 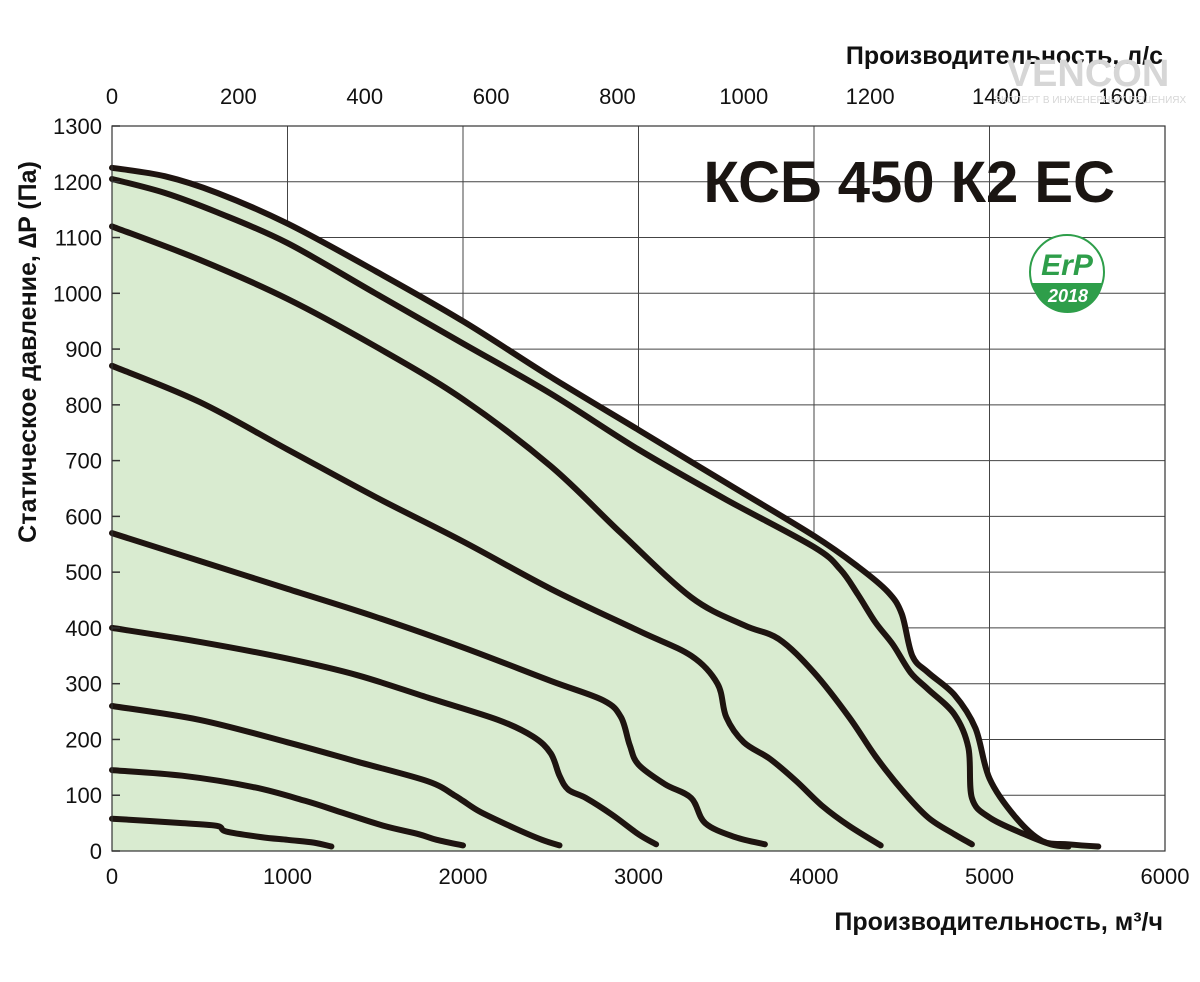 I want to click on y-tick-label: 700, so click(x=83, y=461).